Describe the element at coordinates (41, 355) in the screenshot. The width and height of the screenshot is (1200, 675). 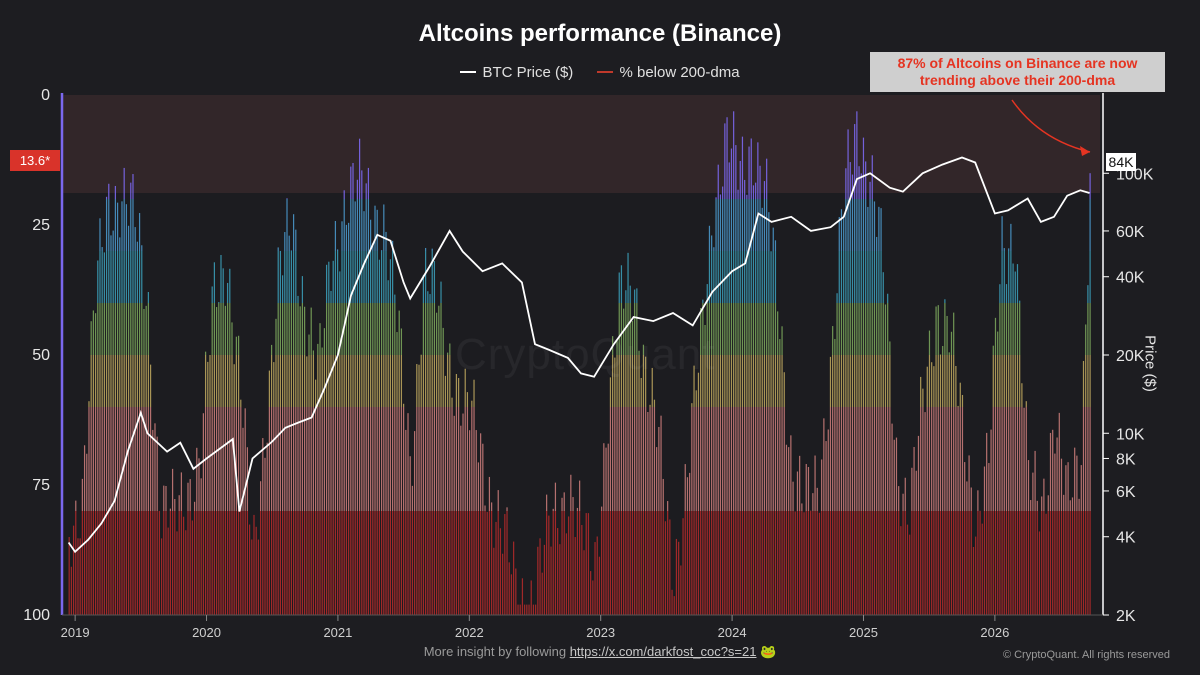
I see `left-tick-label: 50` at that location.